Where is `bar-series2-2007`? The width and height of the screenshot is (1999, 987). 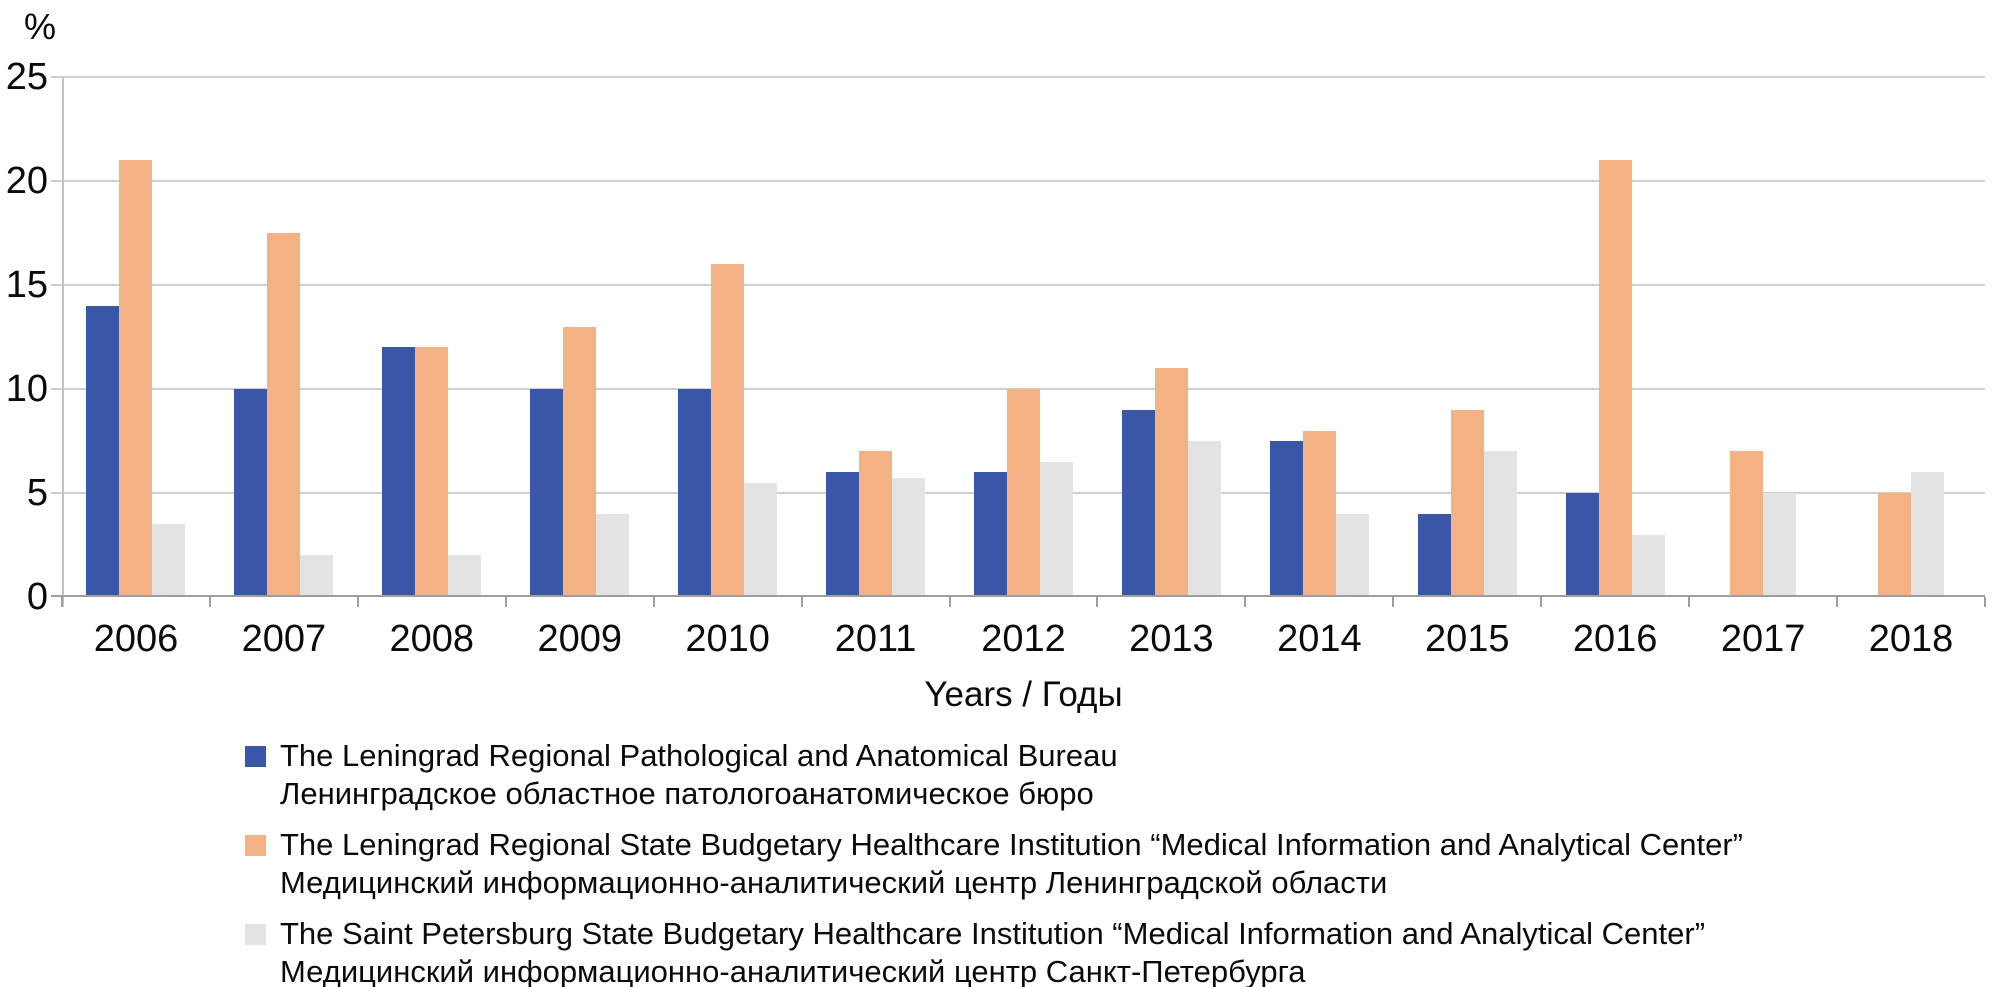 bar-series2-2007 is located at coordinates (284, 415).